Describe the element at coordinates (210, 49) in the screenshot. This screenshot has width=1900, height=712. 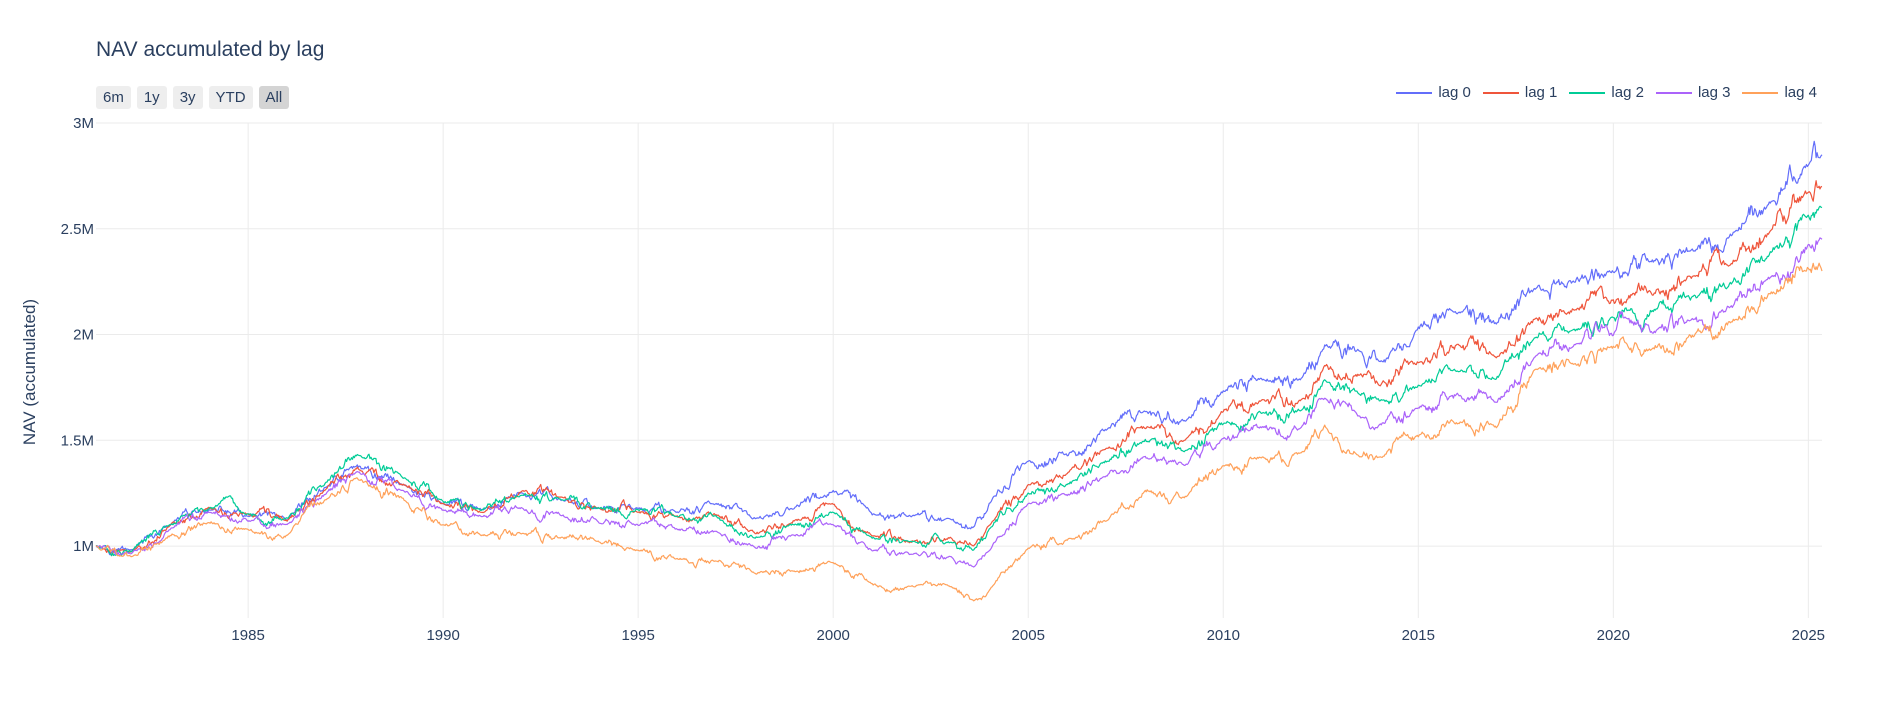
I see `chart-title: NAV accumulated by lag` at that location.